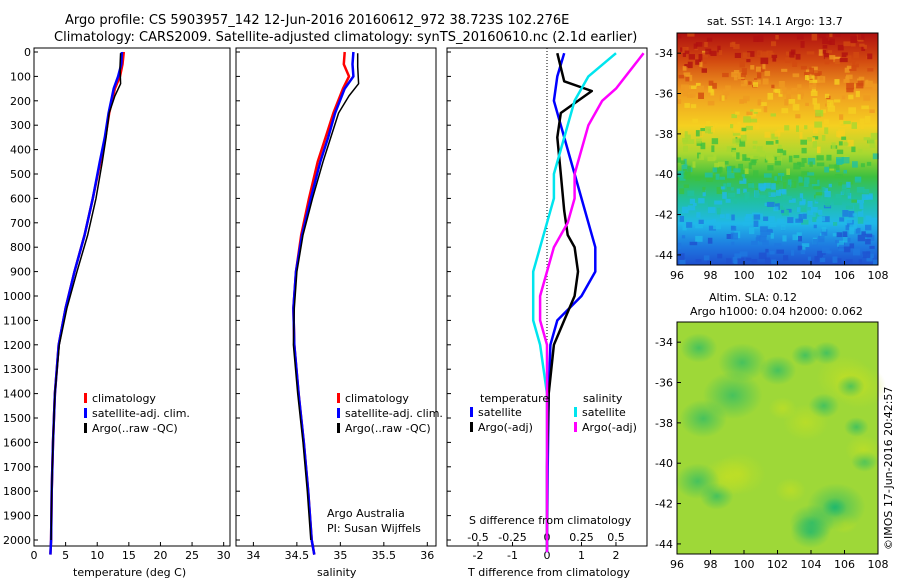  Describe the element at coordinates (512, 537) in the screenshot. I see `x-tick-top-label: -0.25` at that location.